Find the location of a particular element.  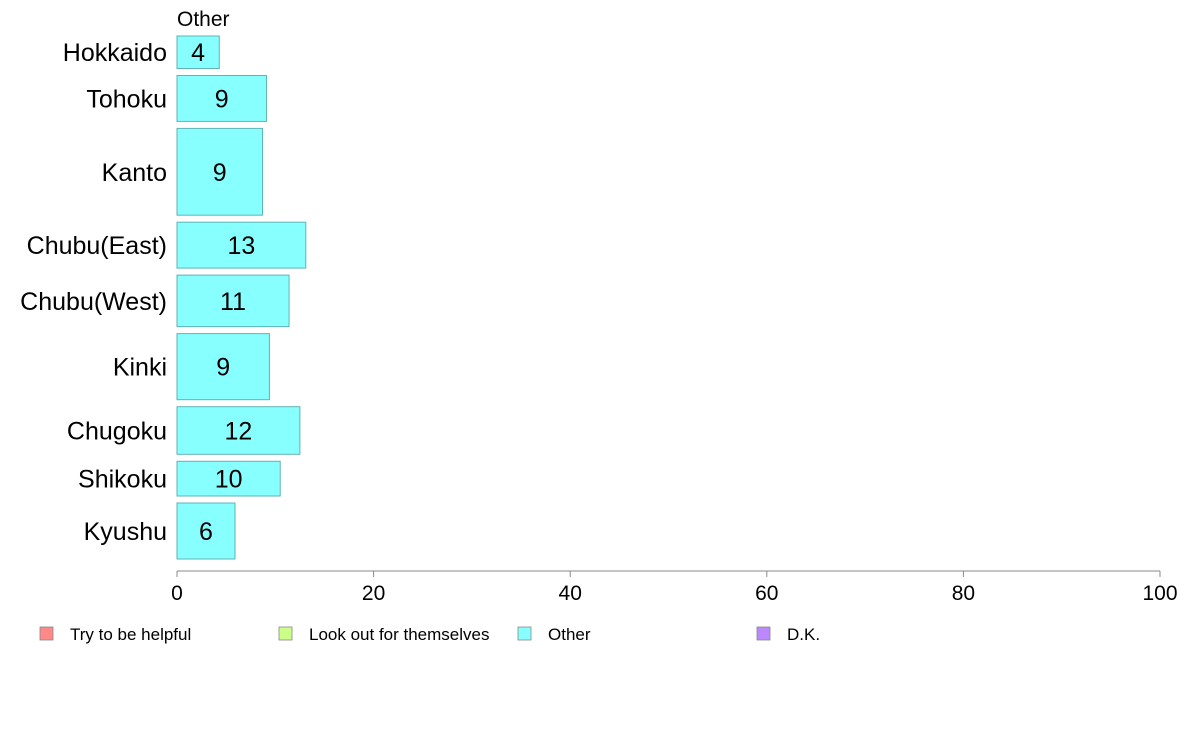

bar-kanto is located at coordinates (220, 171).